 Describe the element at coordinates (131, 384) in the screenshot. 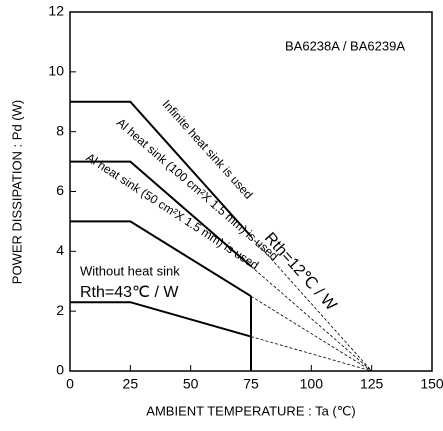

I see `x-tick-label: 25` at that location.